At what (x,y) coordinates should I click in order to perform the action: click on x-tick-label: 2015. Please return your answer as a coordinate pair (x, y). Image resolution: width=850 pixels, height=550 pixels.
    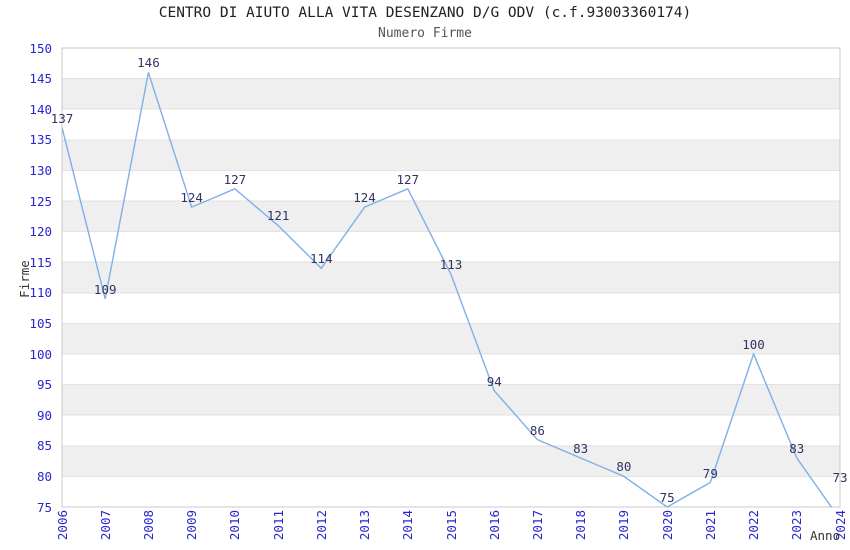
    Looking at the image, I should click on (451, 525).